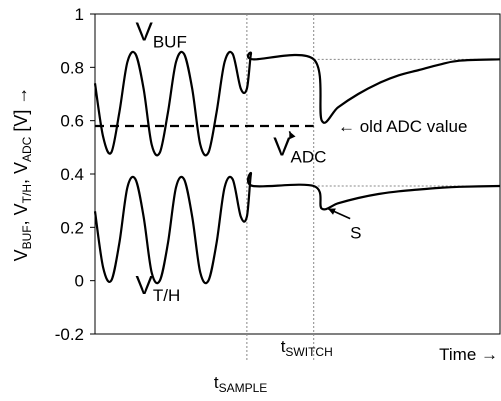  I want to click on annotation-old: ← old ADC value, so click(402, 126).